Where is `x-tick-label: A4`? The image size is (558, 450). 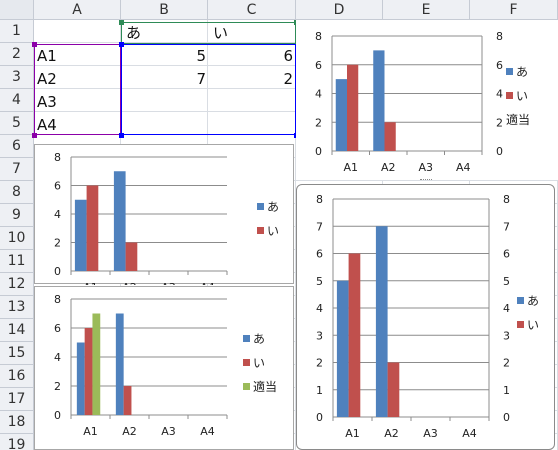 x-tick-label: A4 is located at coordinates (207, 283).